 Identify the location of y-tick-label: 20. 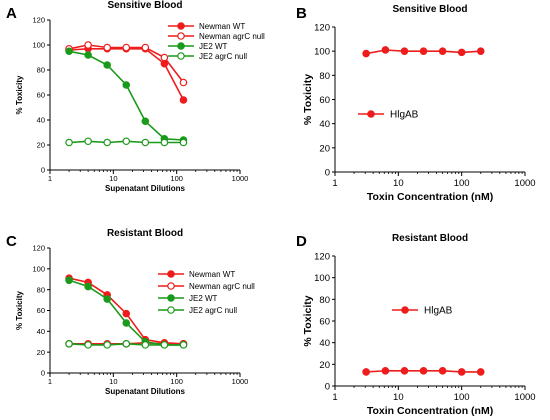
(41, 145).